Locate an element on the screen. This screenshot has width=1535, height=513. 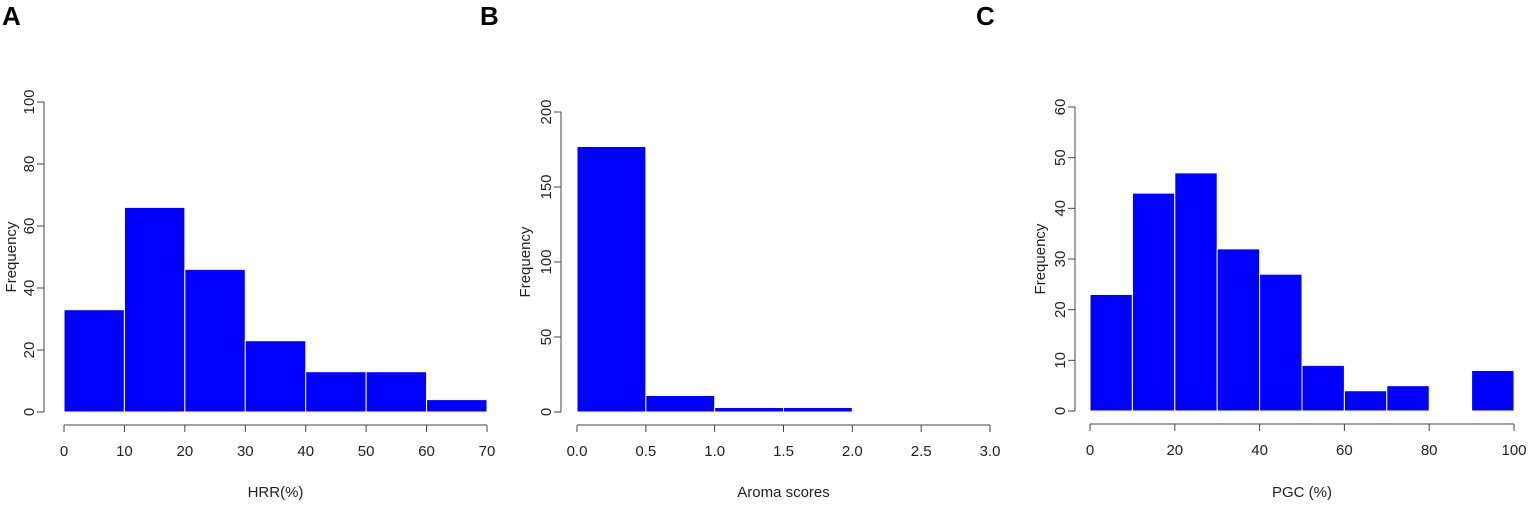
x-tick-label: 100 is located at coordinates (1513, 450).